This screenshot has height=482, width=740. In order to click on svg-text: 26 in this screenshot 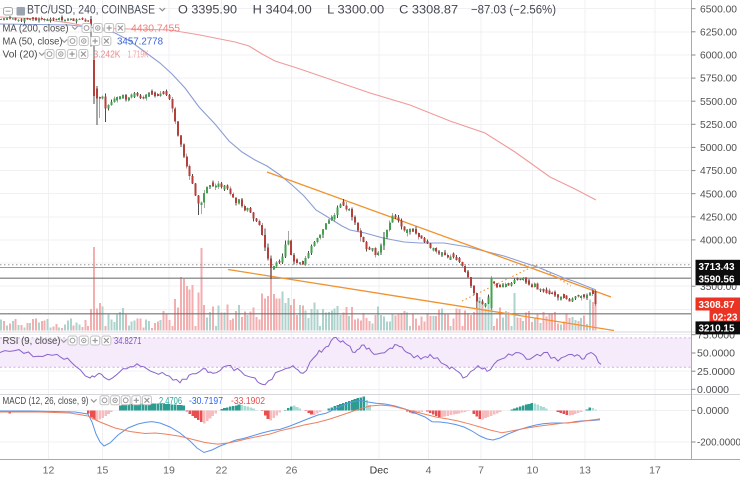, I will do `click(292, 471)`.